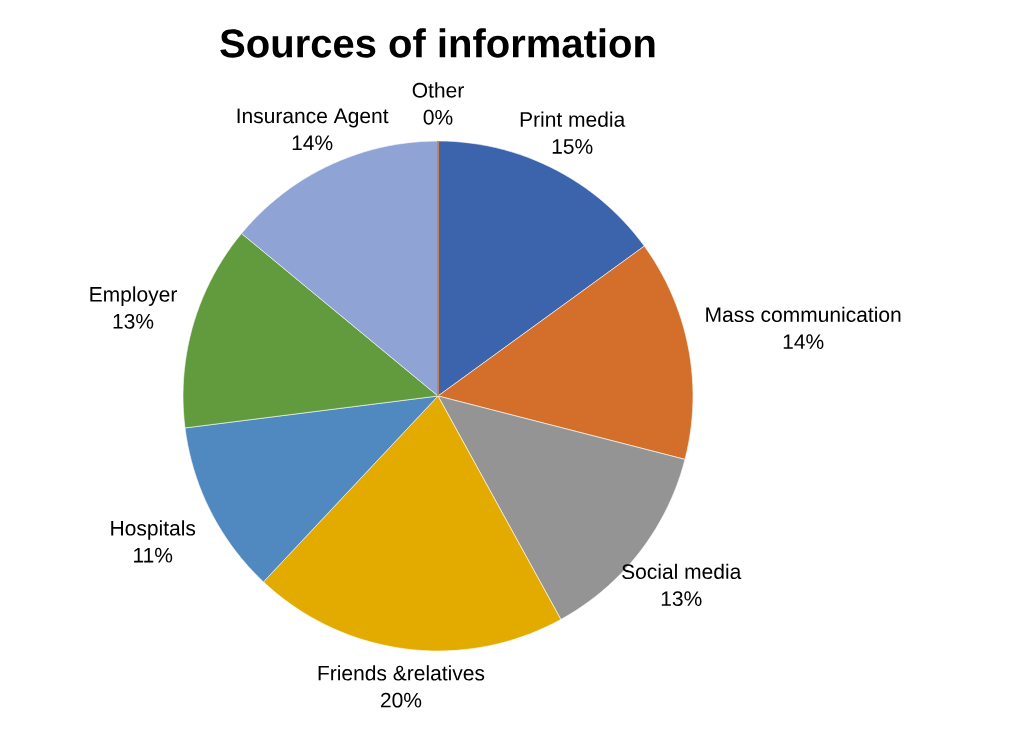  I want to click on slice-label: Employer, so click(133, 296).